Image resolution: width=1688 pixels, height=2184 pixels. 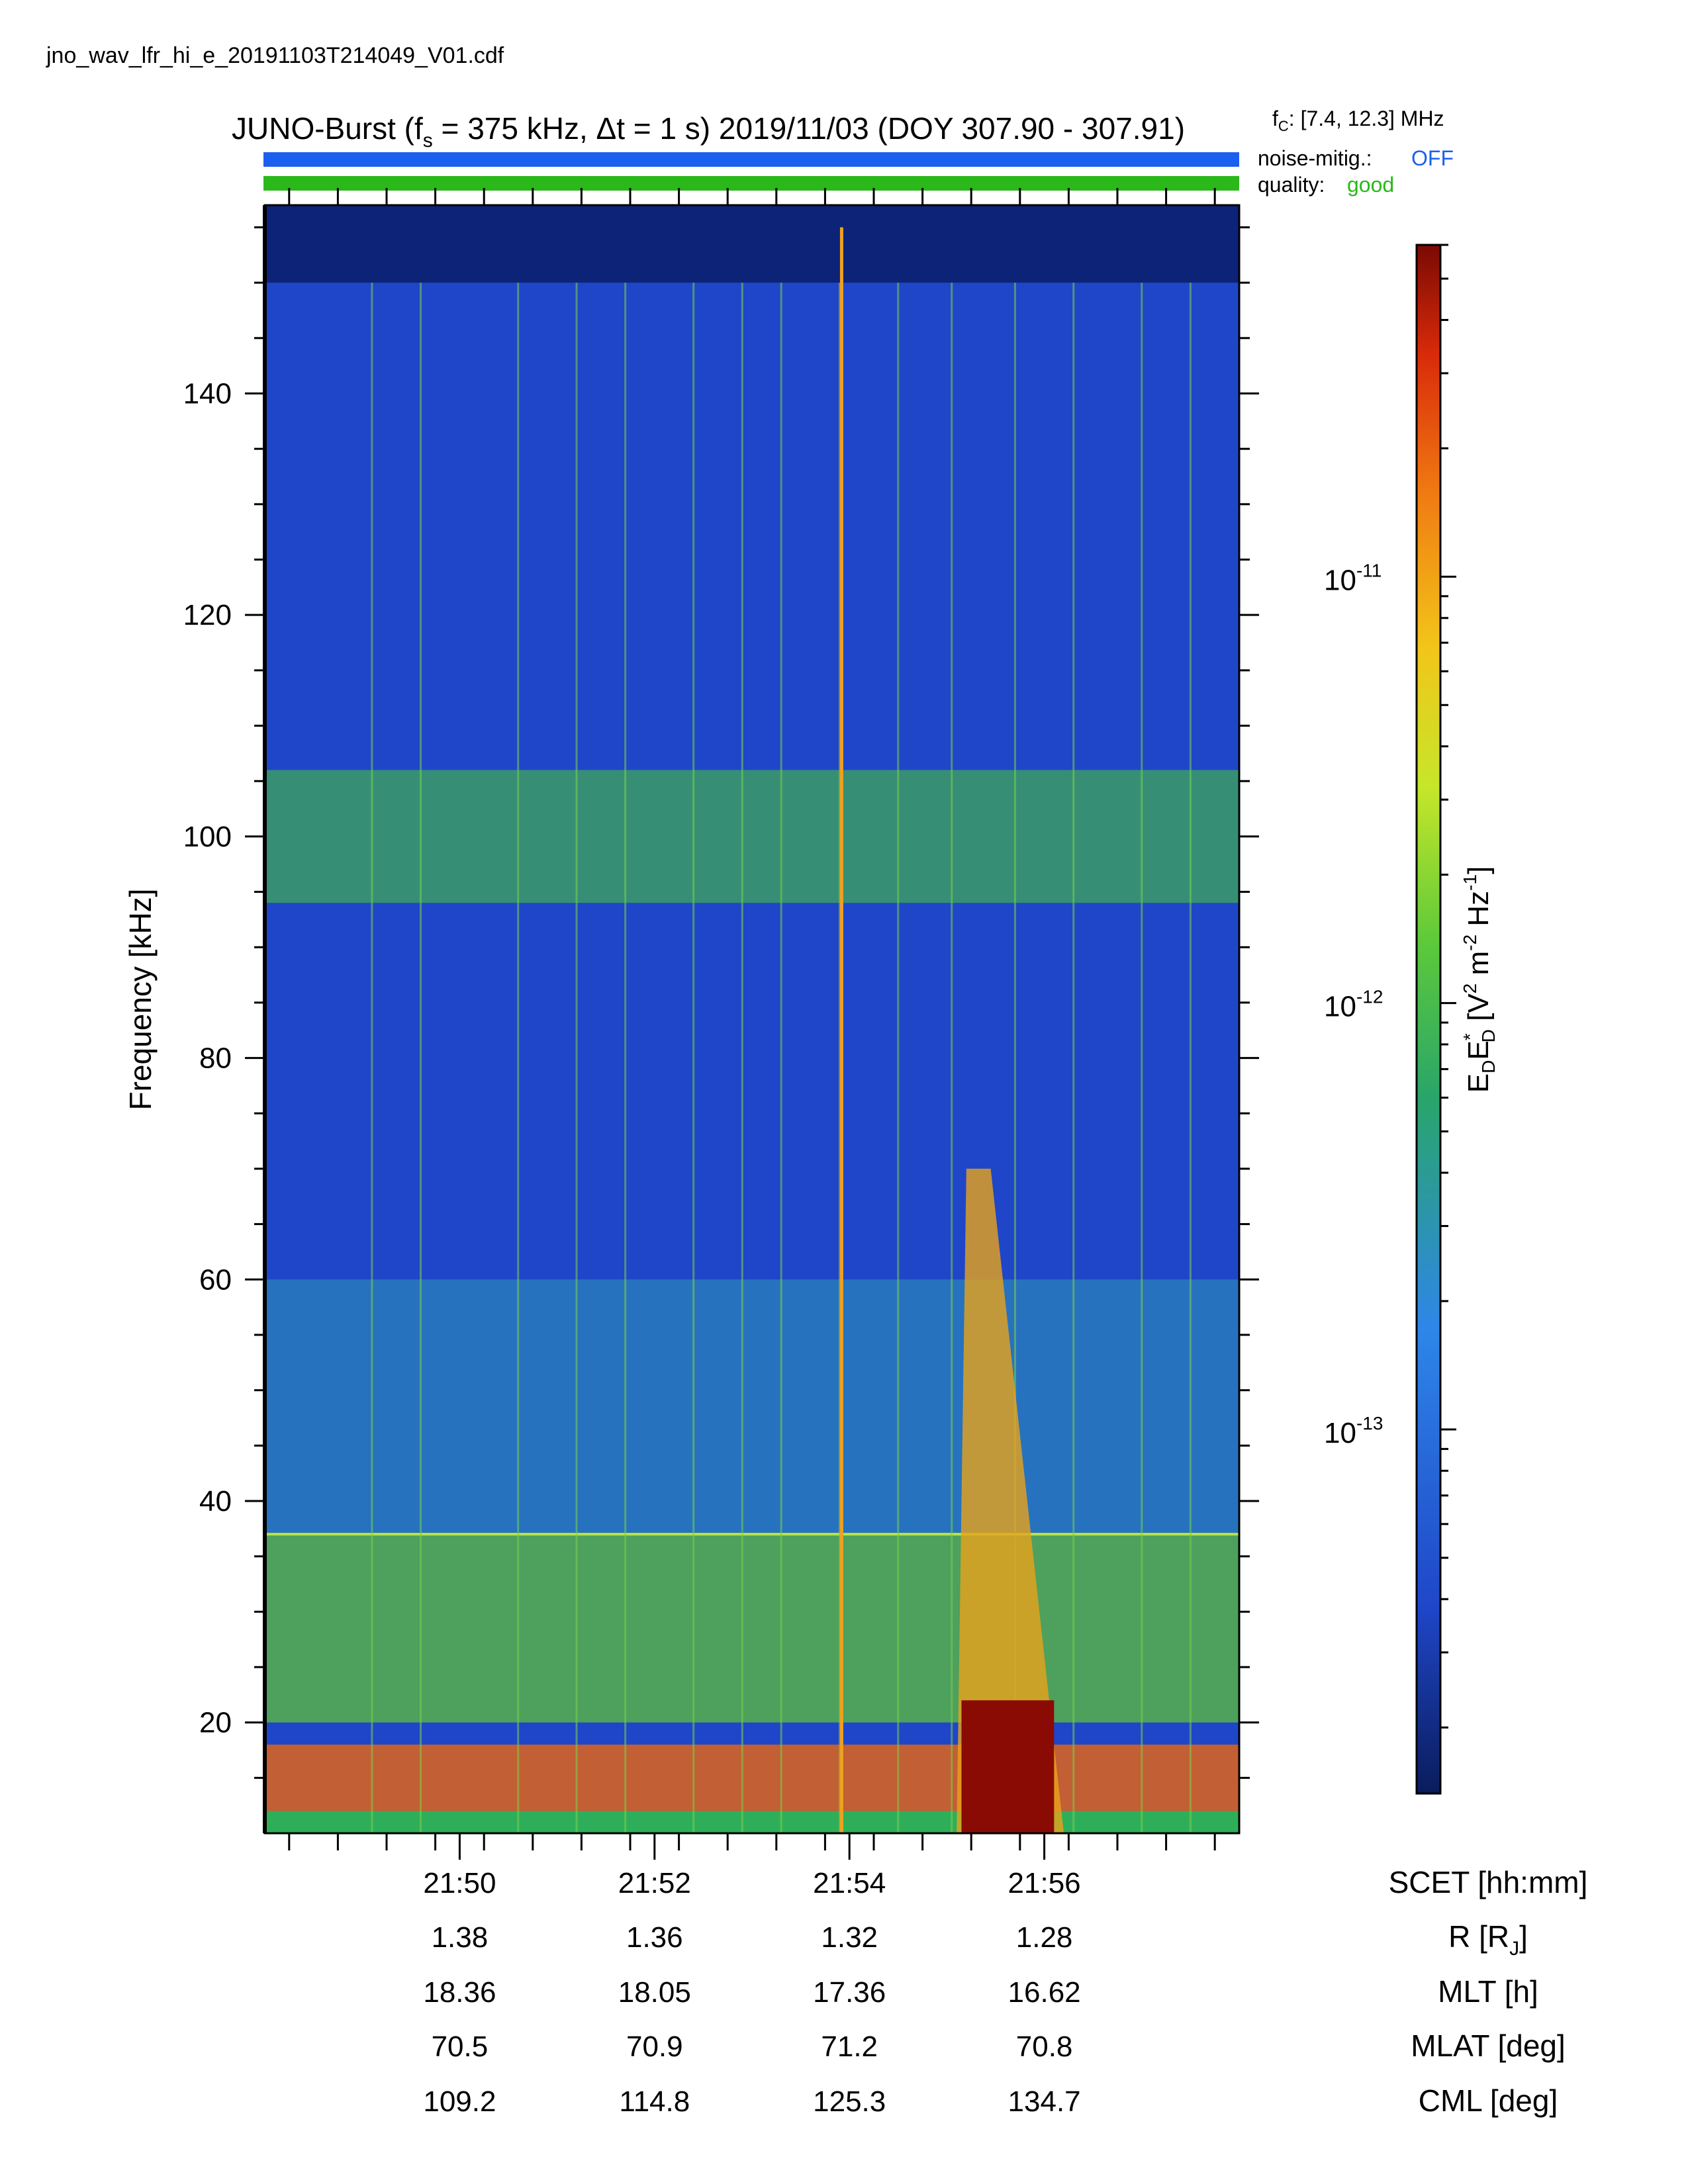 What do you see at coordinates (460, 1937) in the screenshot?
I see `ephemeris-value: 1.38` at bounding box center [460, 1937].